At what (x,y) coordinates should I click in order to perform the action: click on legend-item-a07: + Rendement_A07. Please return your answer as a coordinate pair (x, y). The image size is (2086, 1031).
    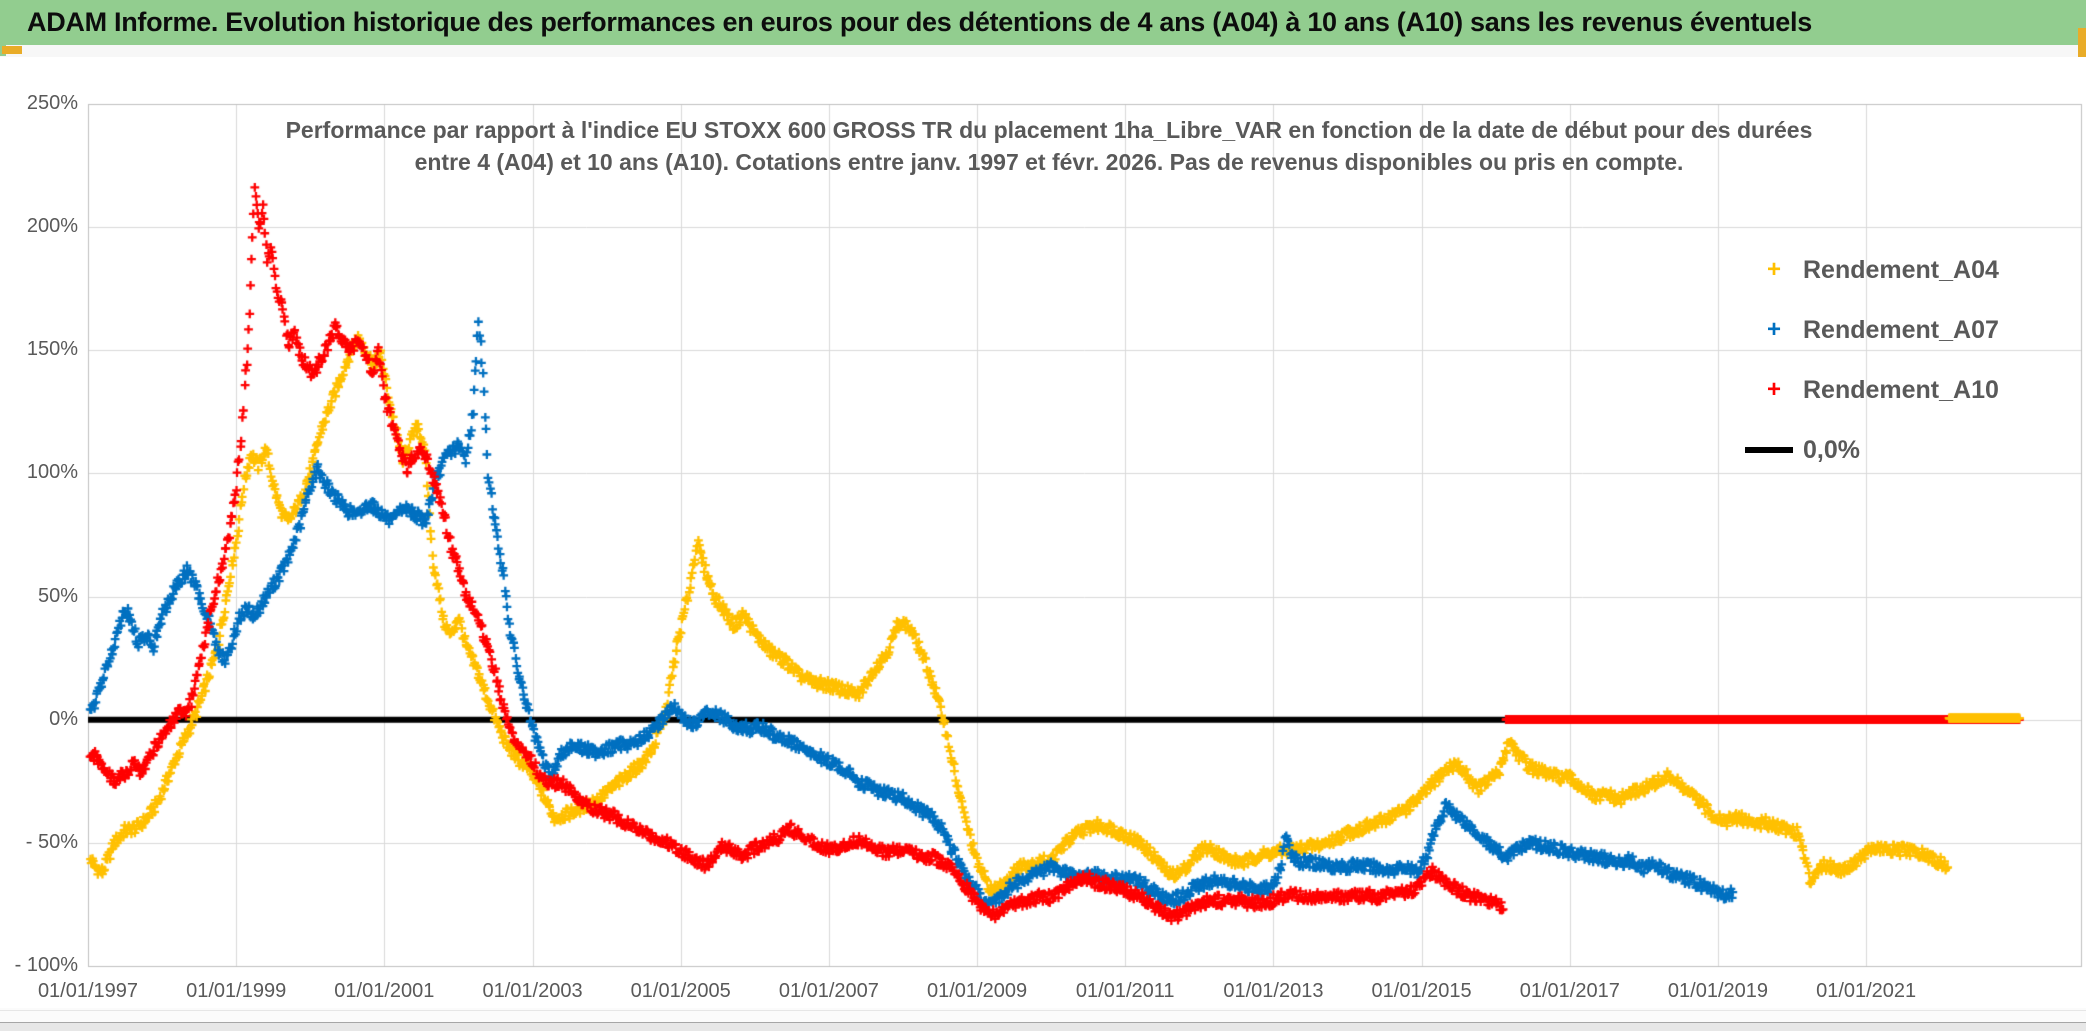
    Looking at the image, I should click on (1872, 330).